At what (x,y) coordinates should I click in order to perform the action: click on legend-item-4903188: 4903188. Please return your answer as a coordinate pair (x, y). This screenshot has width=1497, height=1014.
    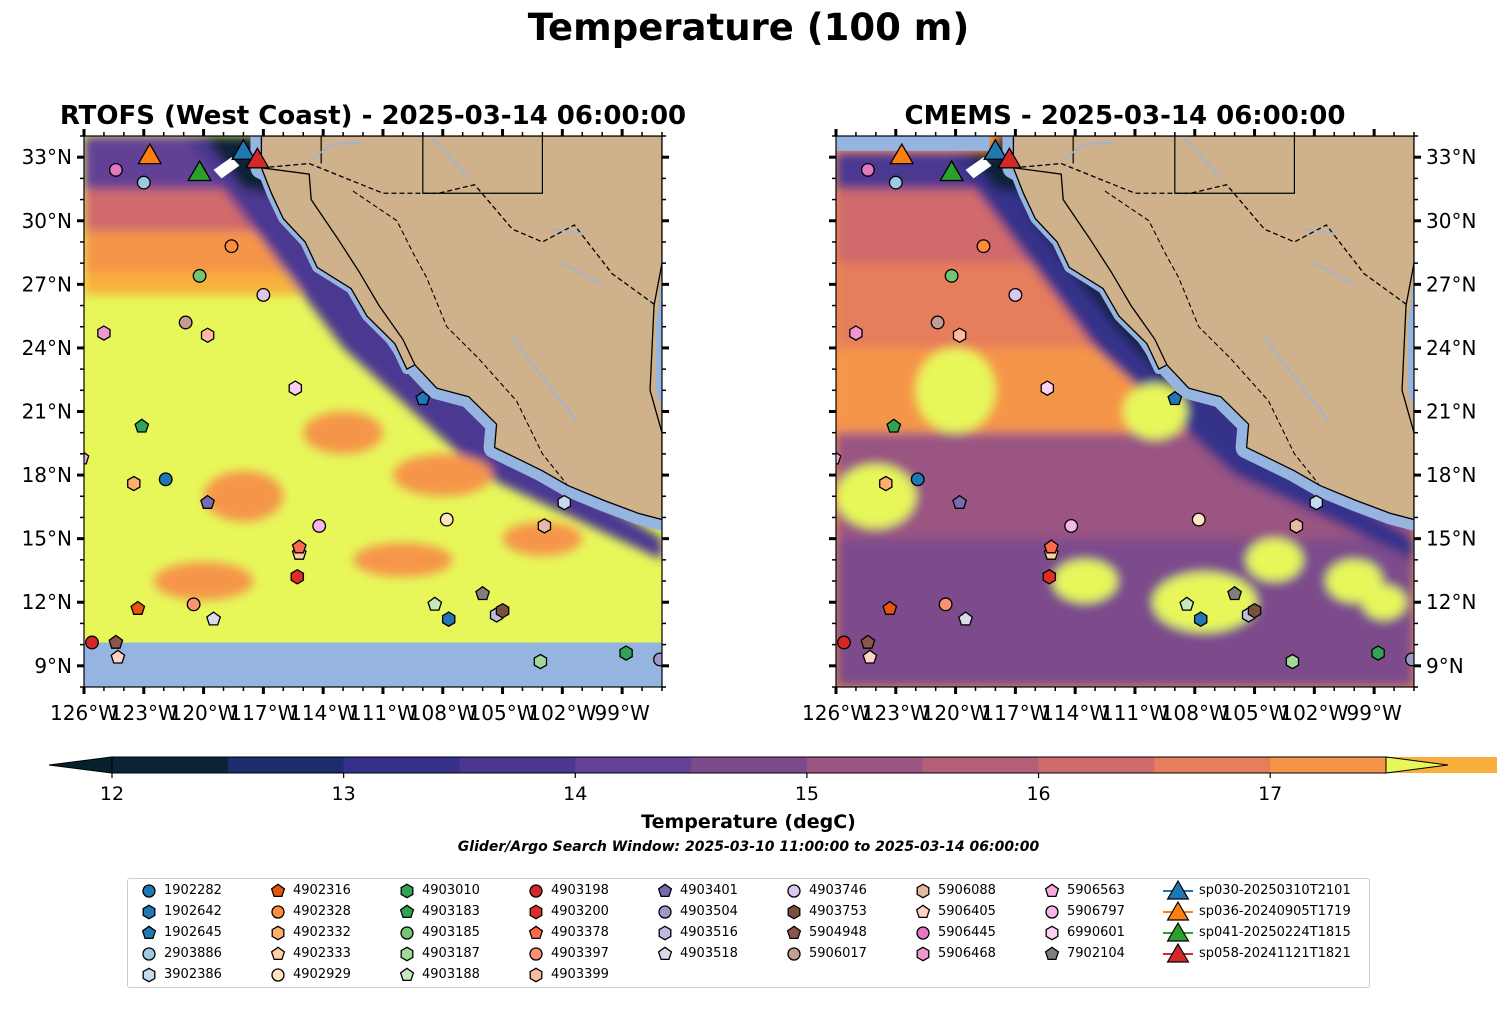
    Looking at the image, I should click on (439, 974).